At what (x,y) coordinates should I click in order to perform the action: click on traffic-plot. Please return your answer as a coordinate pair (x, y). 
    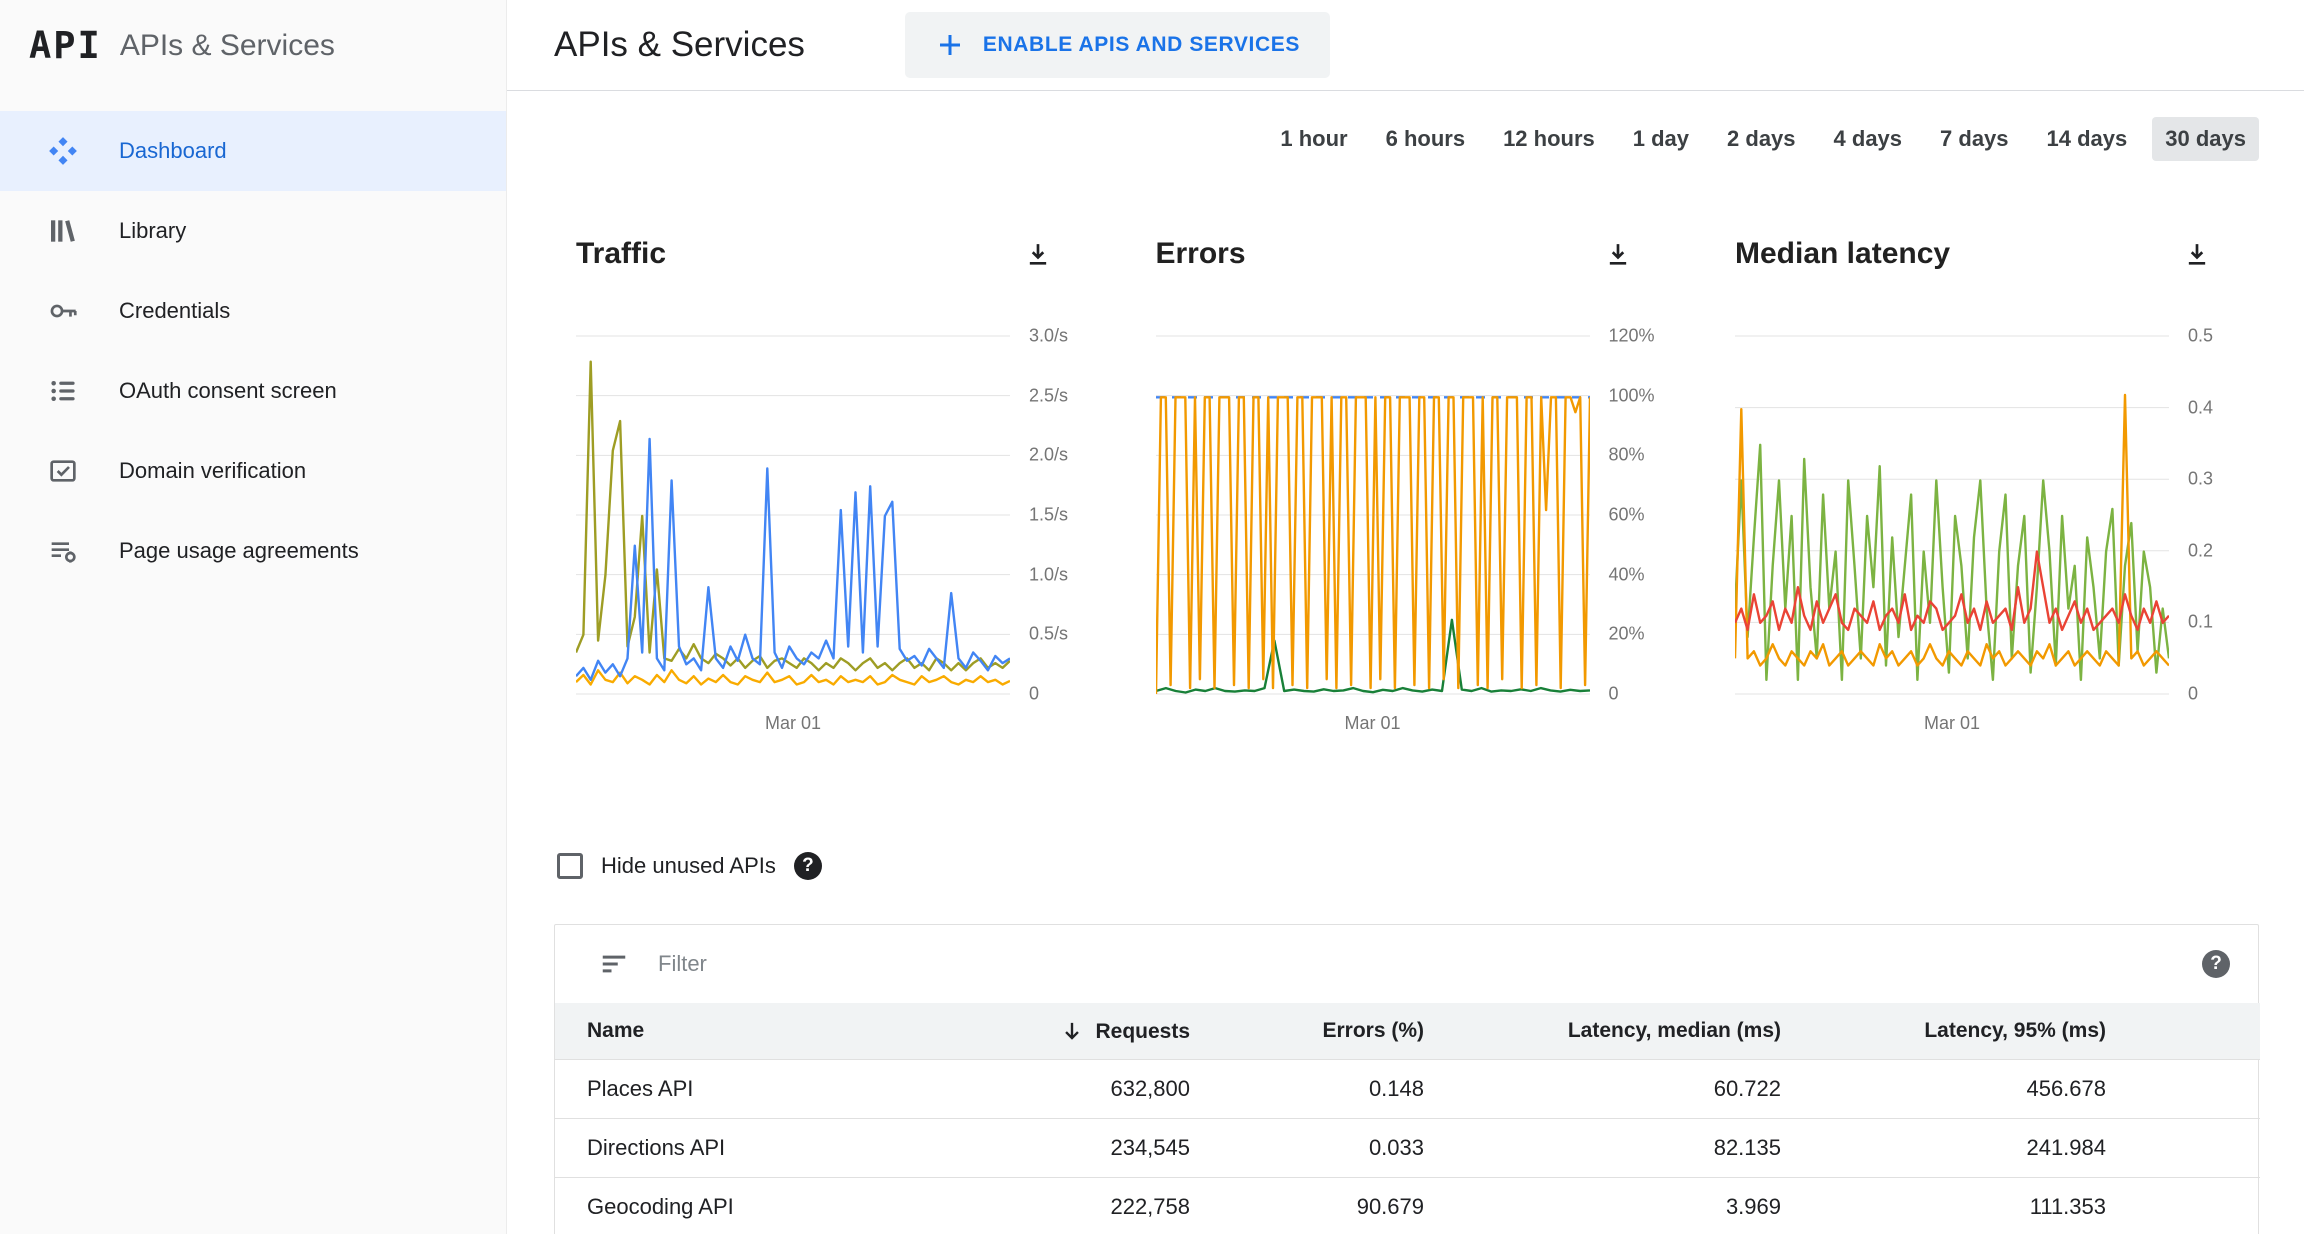
    Looking at the image, I should click on (793, 515).